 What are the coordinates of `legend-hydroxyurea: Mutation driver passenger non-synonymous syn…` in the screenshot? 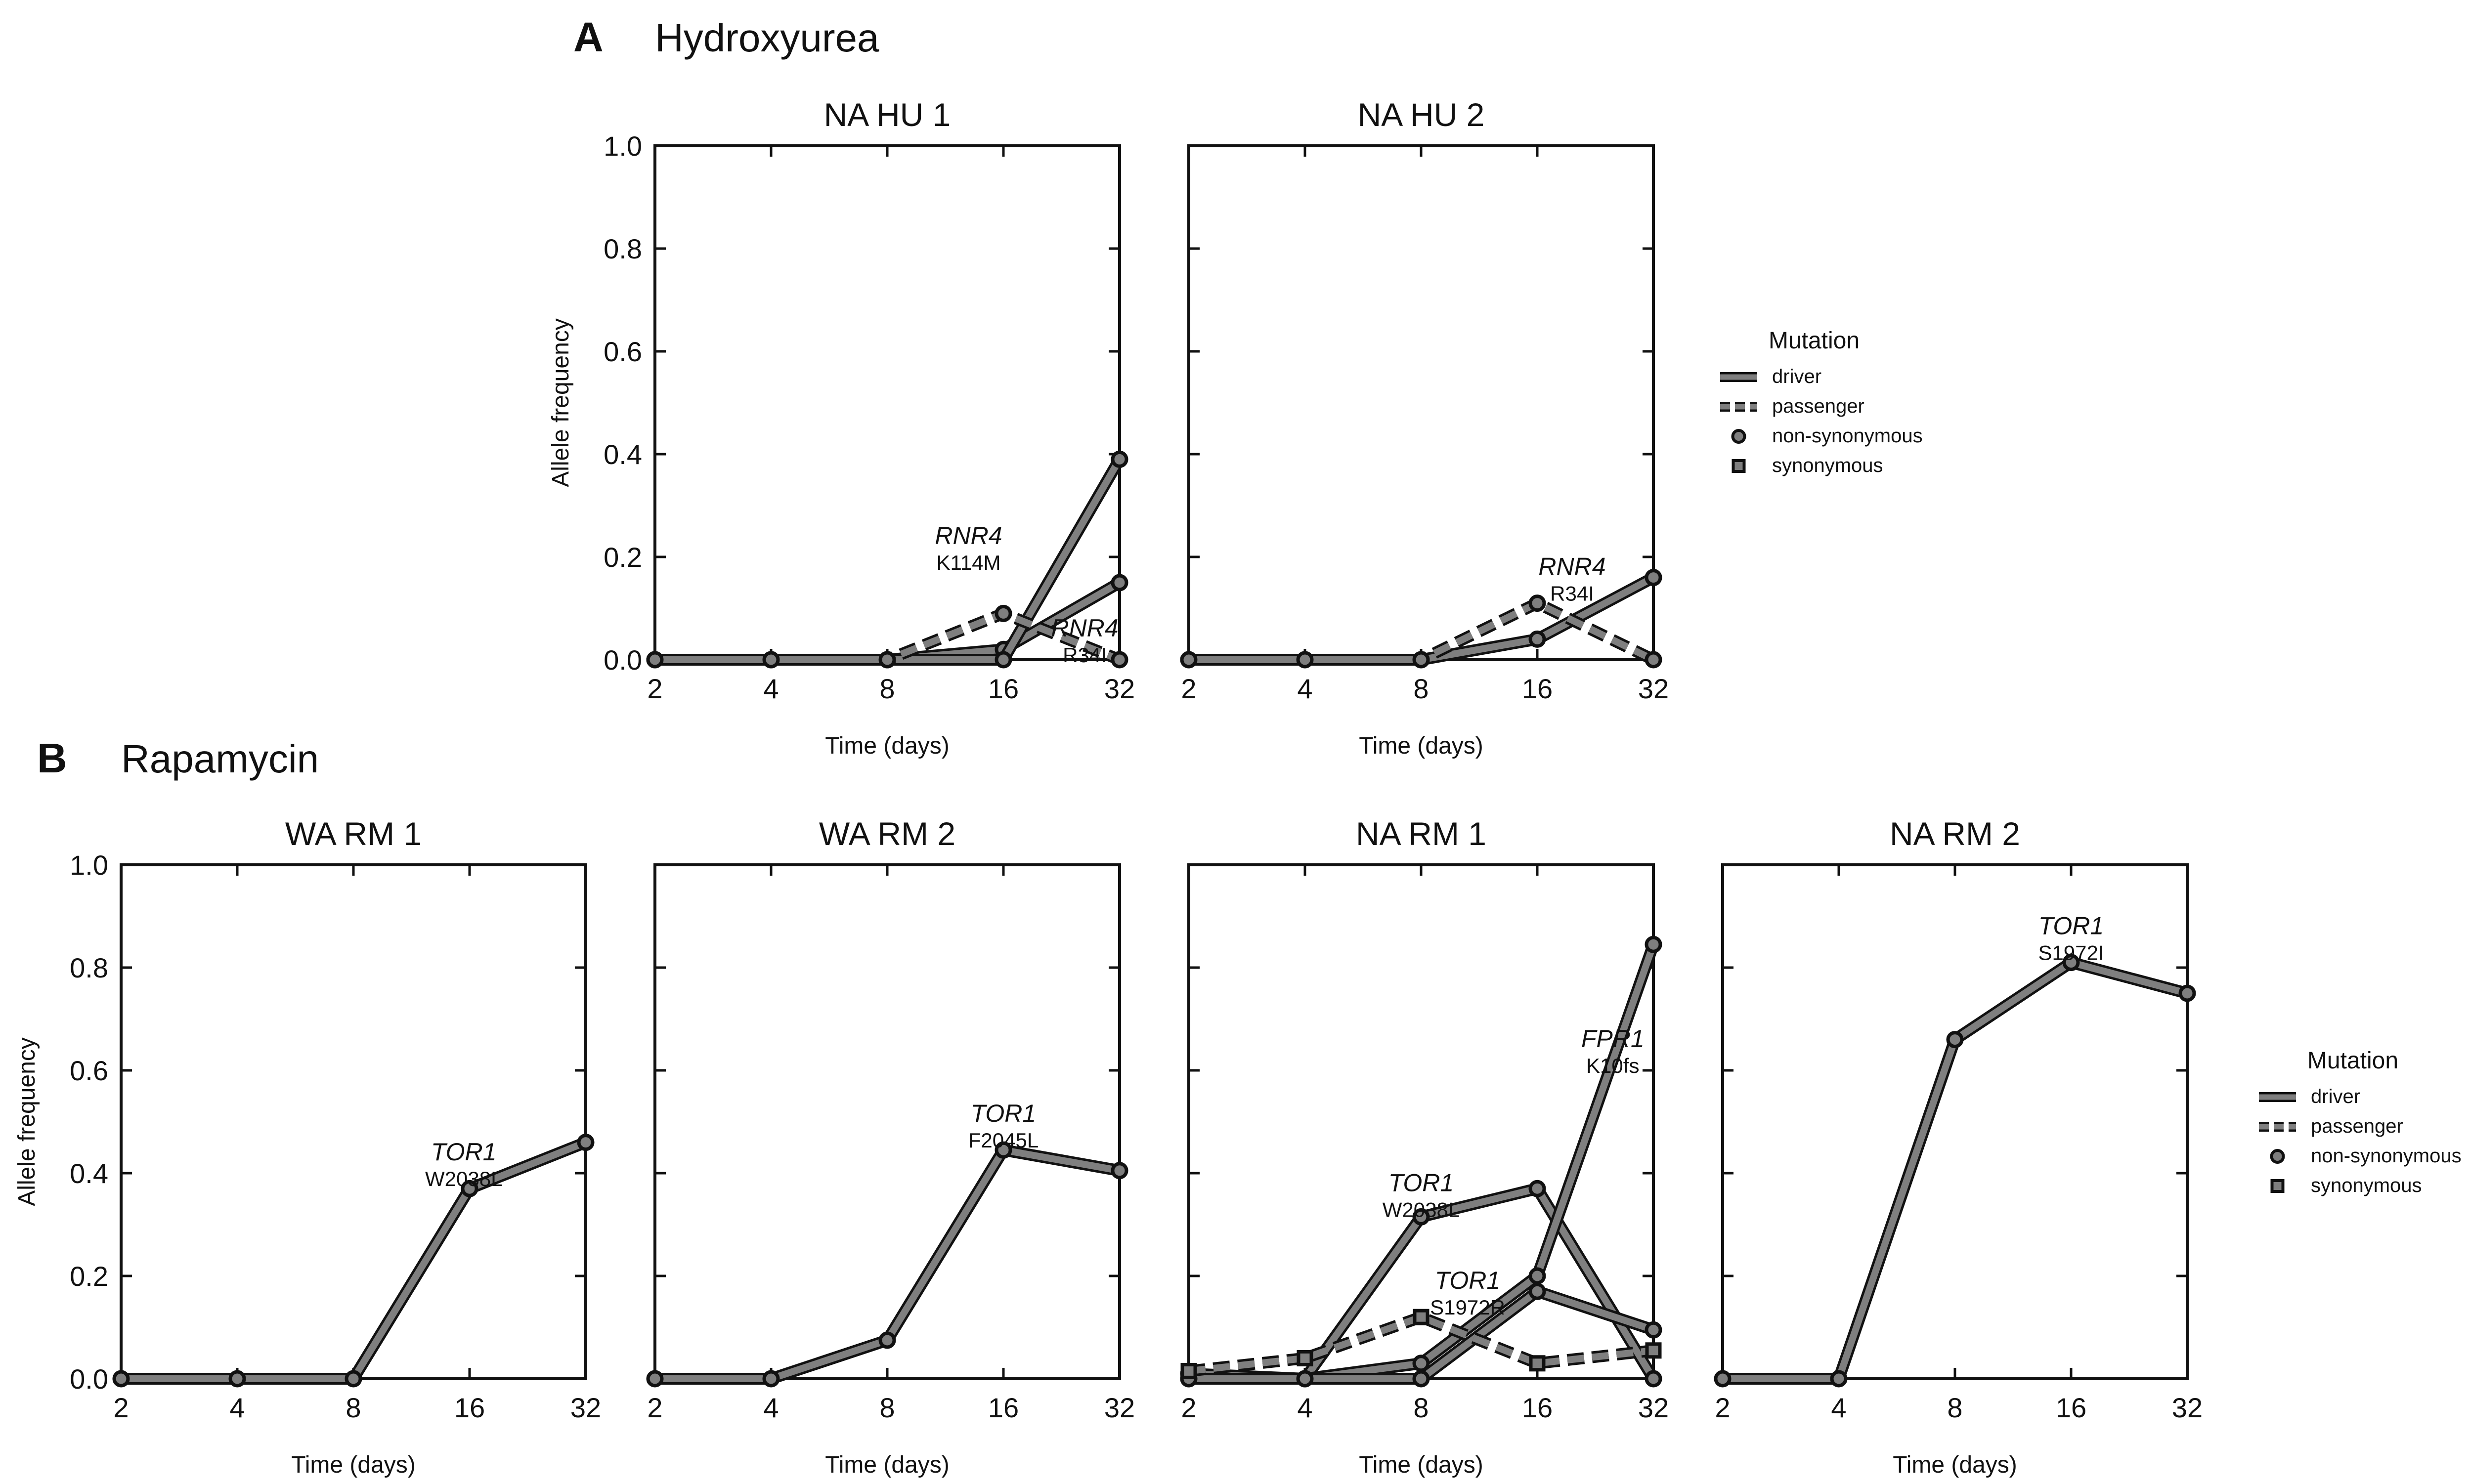 It's located at (1821, 402).